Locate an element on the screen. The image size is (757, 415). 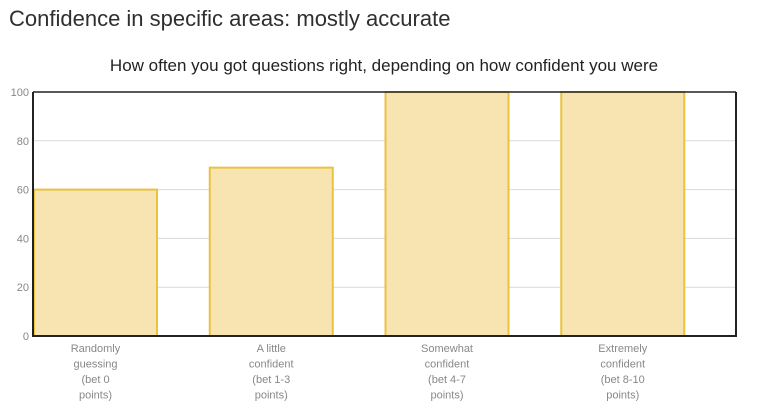
x-tick-label: A little confident (bet 1-3 points) is located at coordinates (271, 372).